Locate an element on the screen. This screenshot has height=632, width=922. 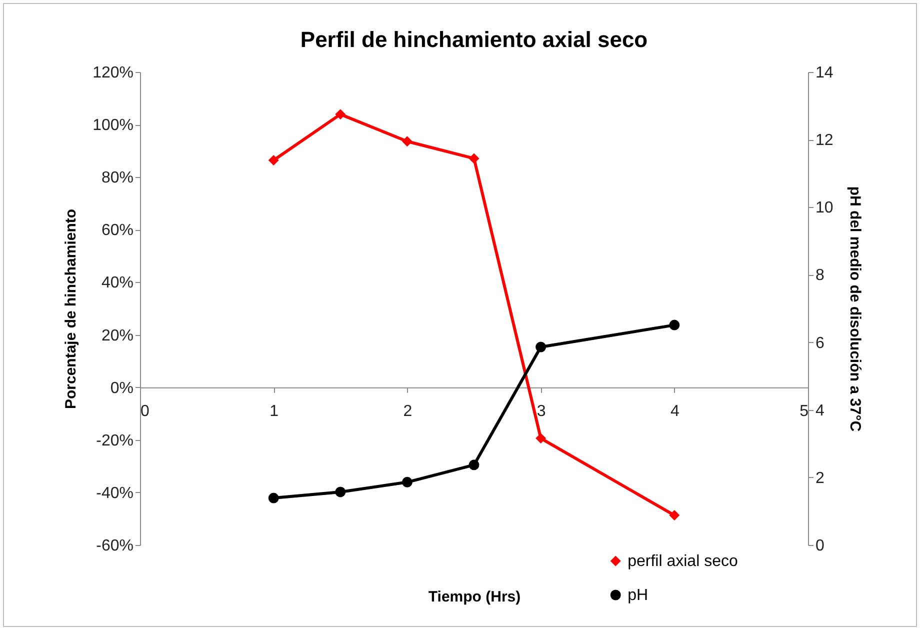
y2-axis-title: pH del medio de disolución a 37°C is located at coordinates (855, 309).